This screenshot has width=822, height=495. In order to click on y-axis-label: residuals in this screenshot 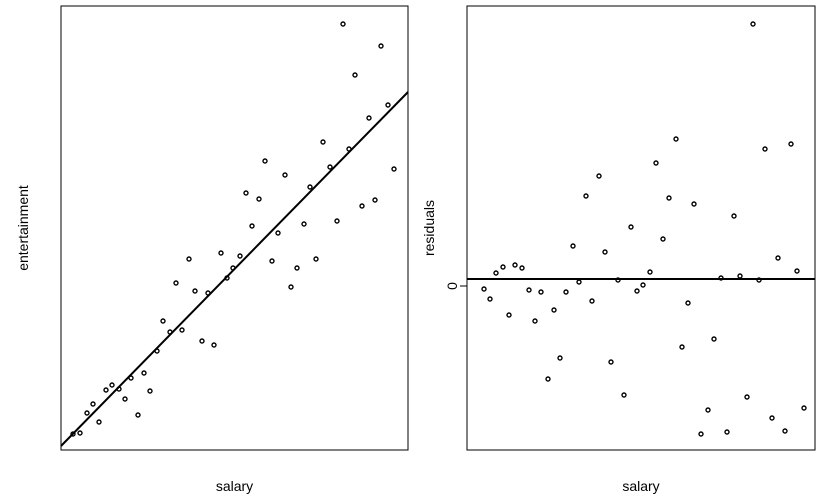, I will do `click(429, 228)`.